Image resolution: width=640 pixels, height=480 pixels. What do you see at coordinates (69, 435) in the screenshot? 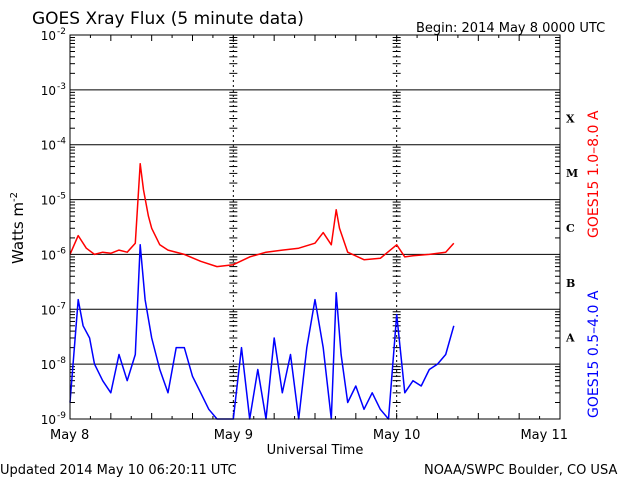
I see `x-tick-label: May 8` at bounding box center [69, 435].